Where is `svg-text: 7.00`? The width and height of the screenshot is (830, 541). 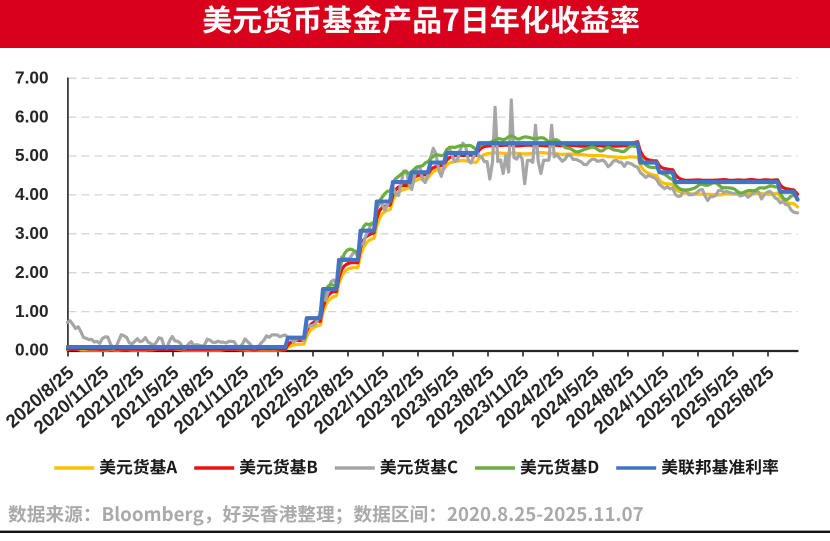
svg-text: 7.00 is located at coordinates (31, 77).